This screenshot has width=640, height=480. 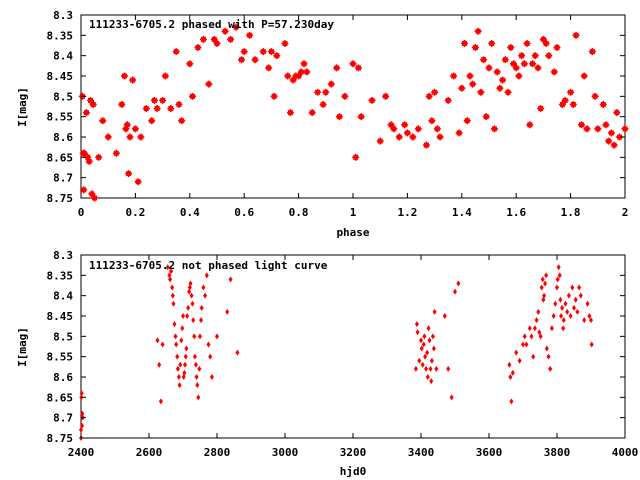 What do you see at coordinates (217, 452) in the screenshot?
I see `x-tick-label: 2800` at bounding box center [217, 452].